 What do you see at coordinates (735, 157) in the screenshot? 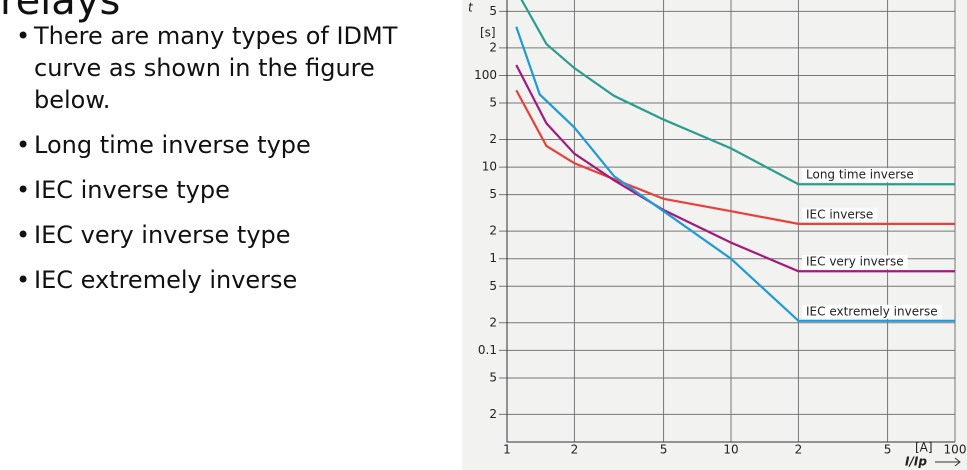
I see `curve` at bounding box center [735, 157].